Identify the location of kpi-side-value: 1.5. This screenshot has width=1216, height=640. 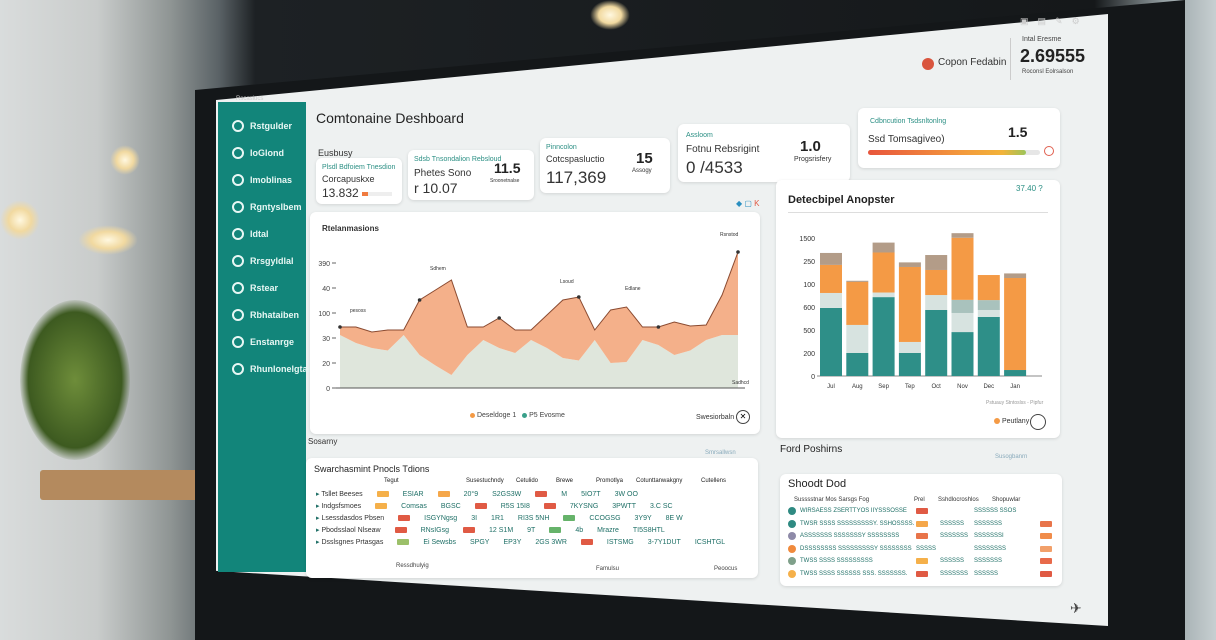
(1018, 132).